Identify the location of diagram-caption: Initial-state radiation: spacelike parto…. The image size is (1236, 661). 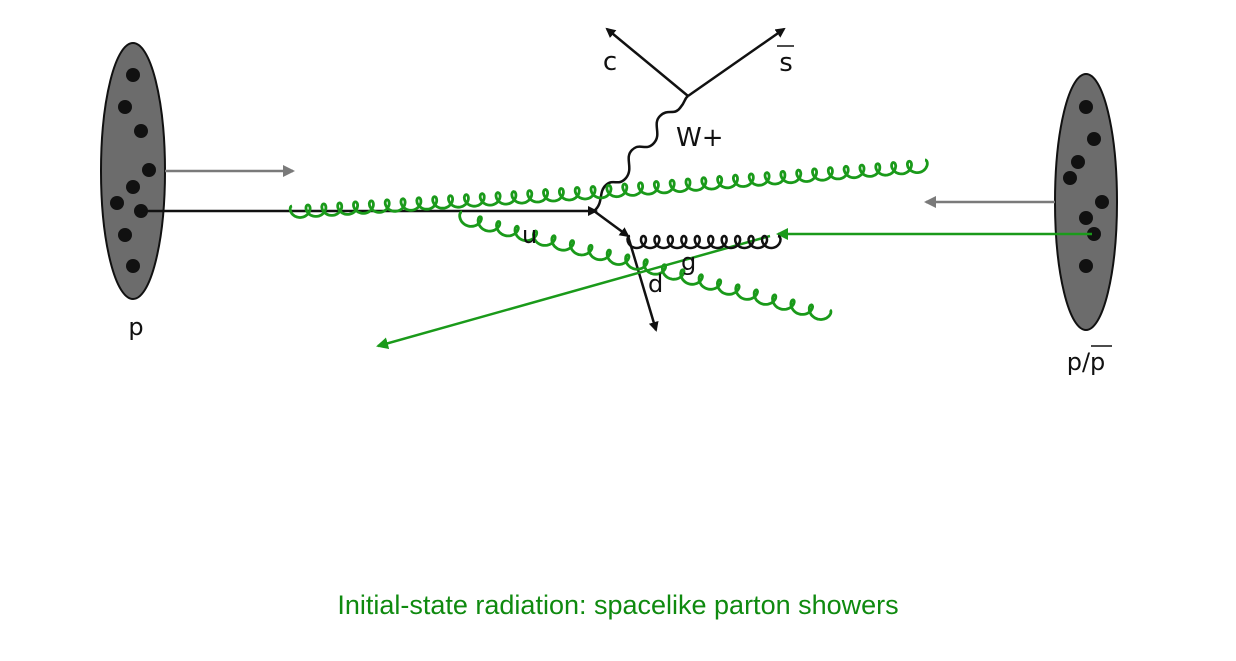
(618, 605).